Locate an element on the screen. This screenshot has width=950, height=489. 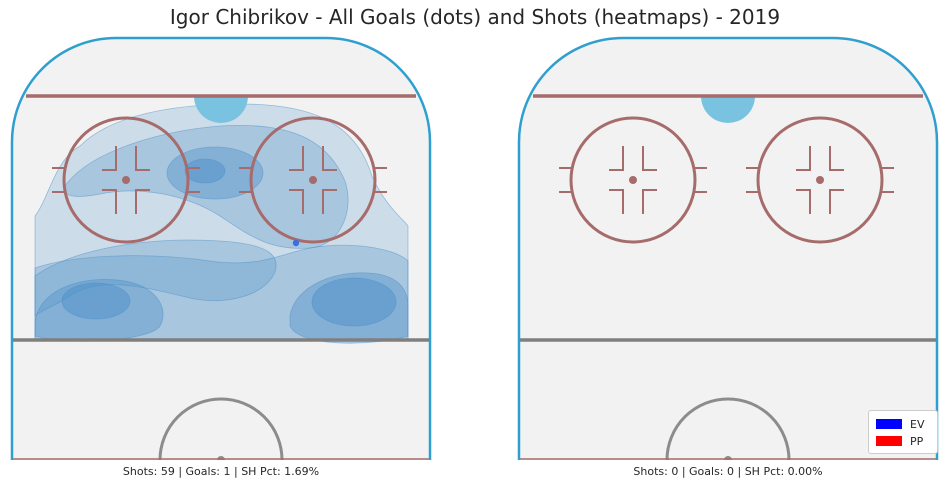
heat-contour-right-peak is located at coordinates (354, 302).